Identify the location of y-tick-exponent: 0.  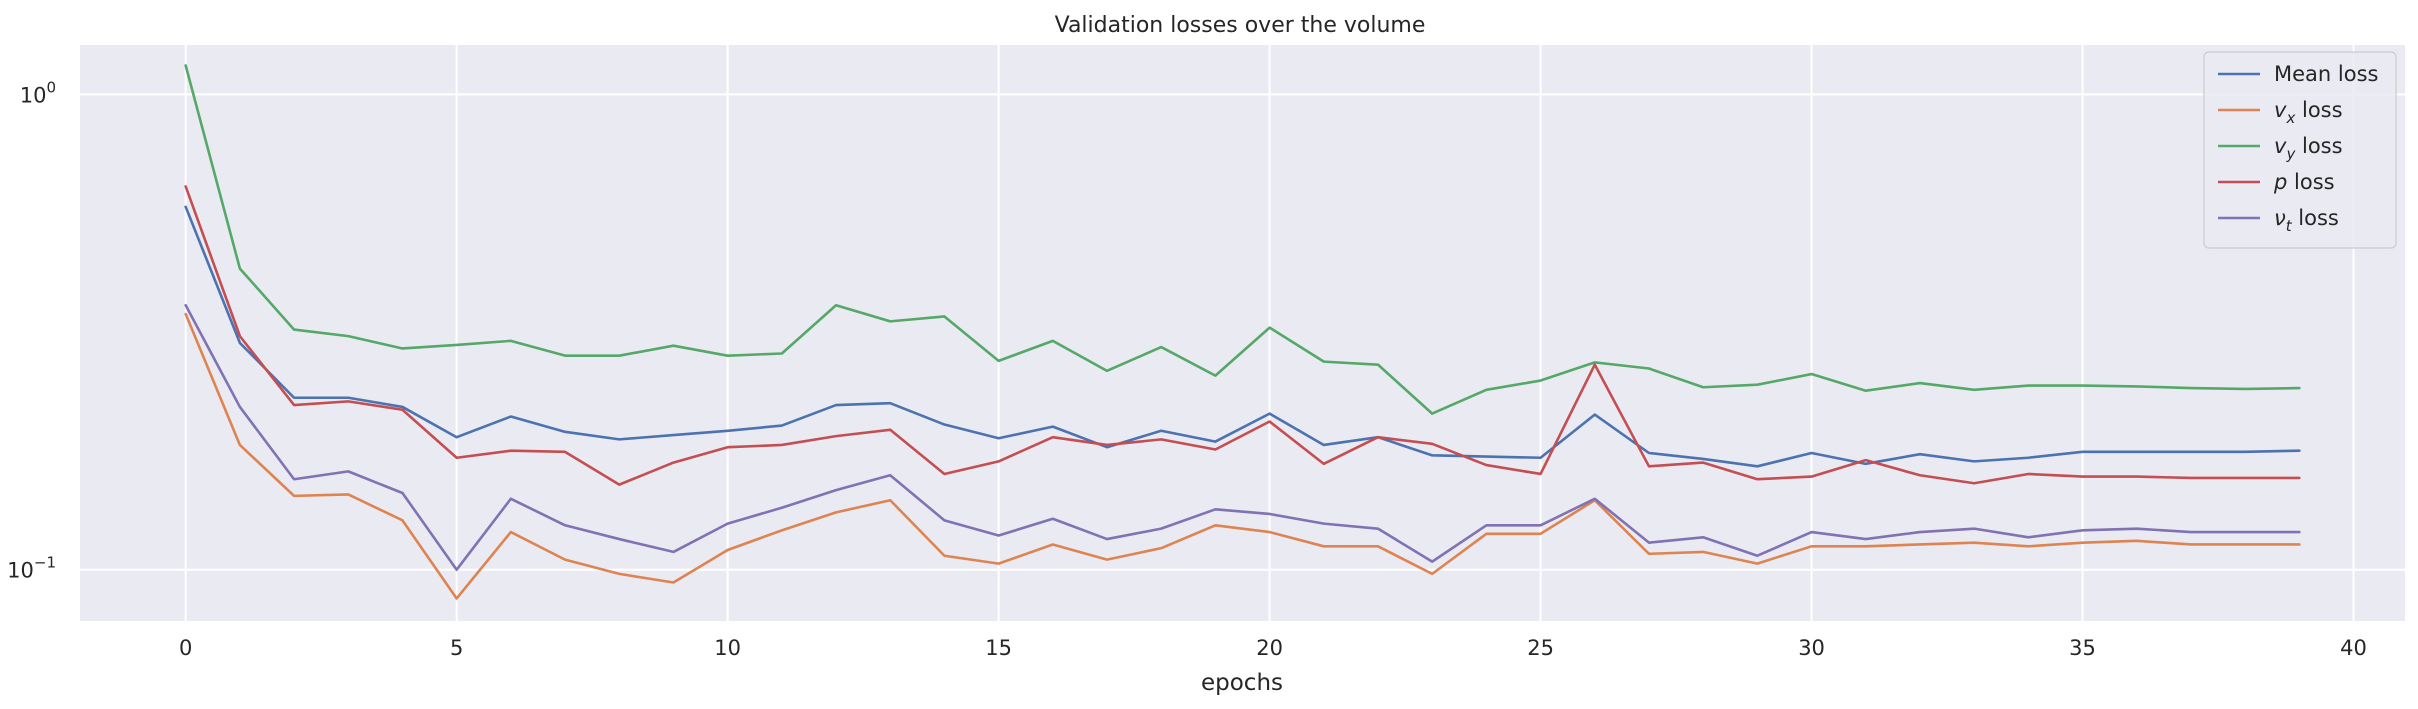
(51, 87).